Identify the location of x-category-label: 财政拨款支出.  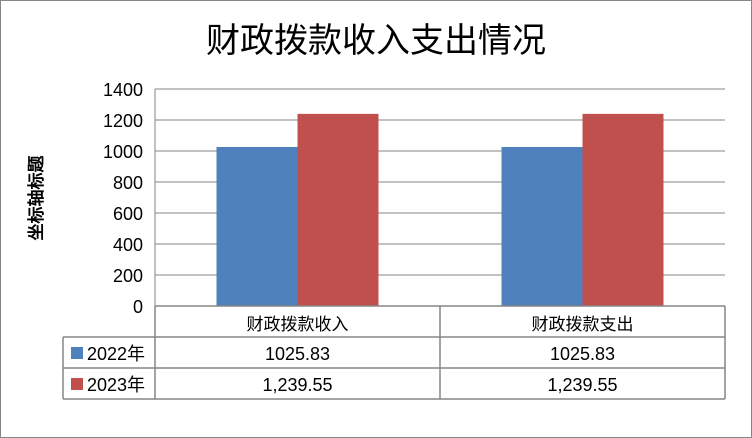
(583, 325).